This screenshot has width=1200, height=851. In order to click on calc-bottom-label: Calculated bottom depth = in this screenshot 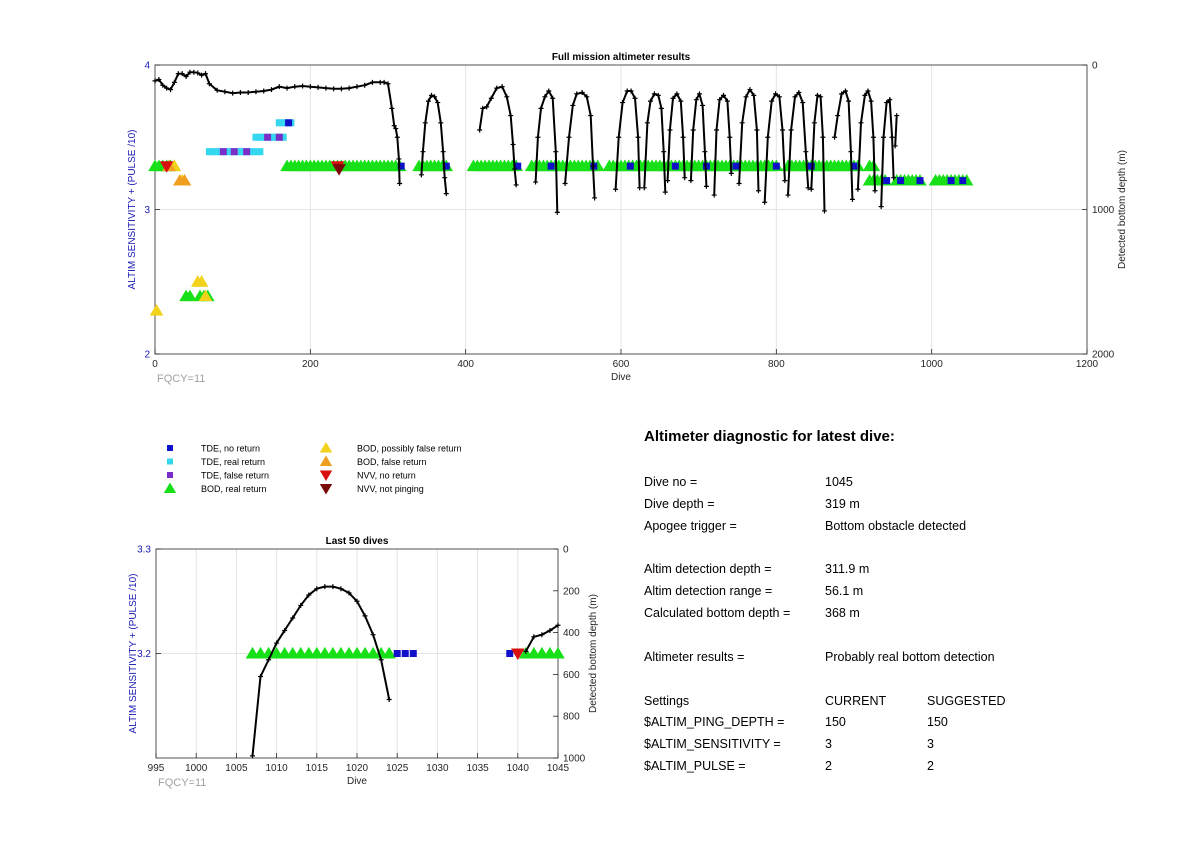, I will do `click(717, 613)`.